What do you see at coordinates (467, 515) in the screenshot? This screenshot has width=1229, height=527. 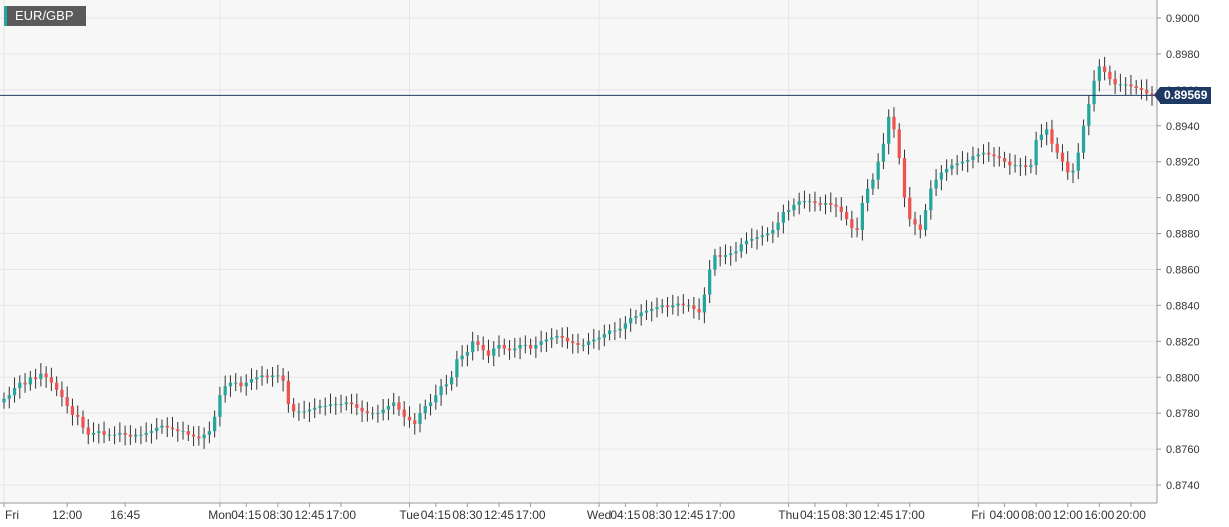 I see `x-tick-label: 08:30` at bounding box center [467, 515].